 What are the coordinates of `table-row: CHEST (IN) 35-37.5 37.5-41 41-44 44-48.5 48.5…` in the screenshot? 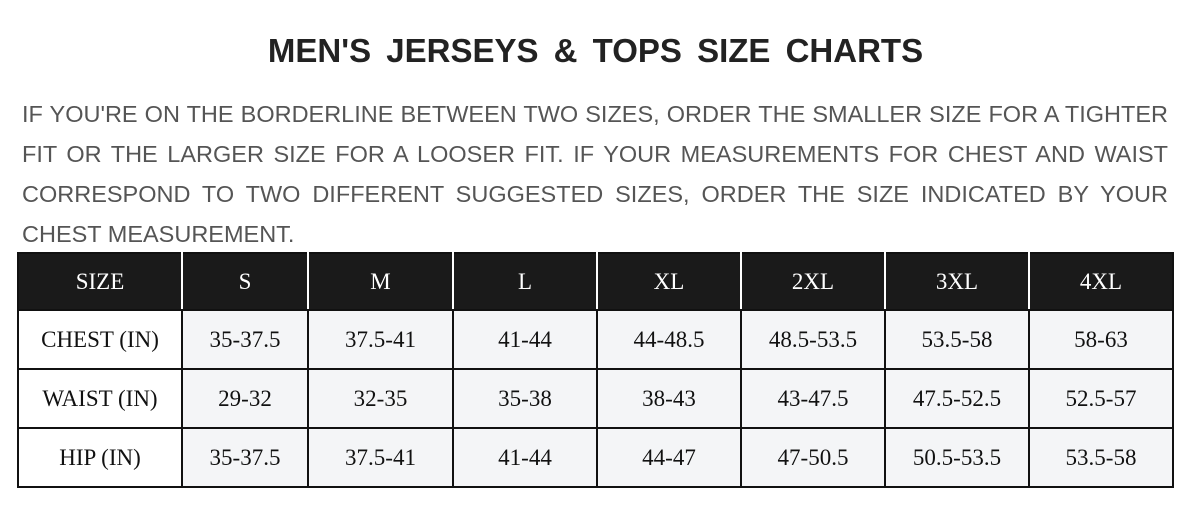 It's located at (595, 339).